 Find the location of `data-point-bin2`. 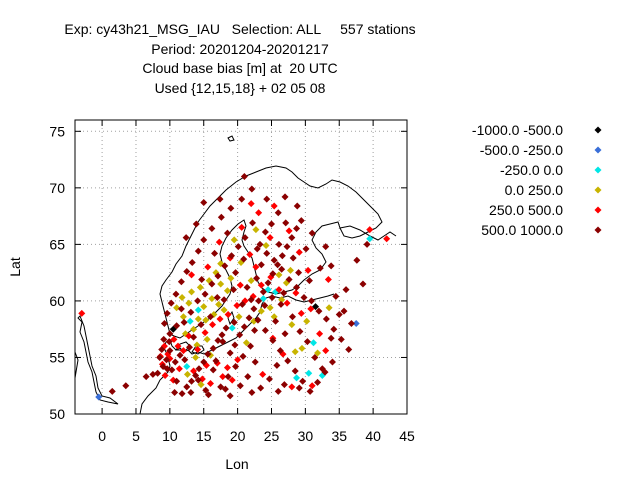

data-point-bin2 is located at coordinates (356, 324).